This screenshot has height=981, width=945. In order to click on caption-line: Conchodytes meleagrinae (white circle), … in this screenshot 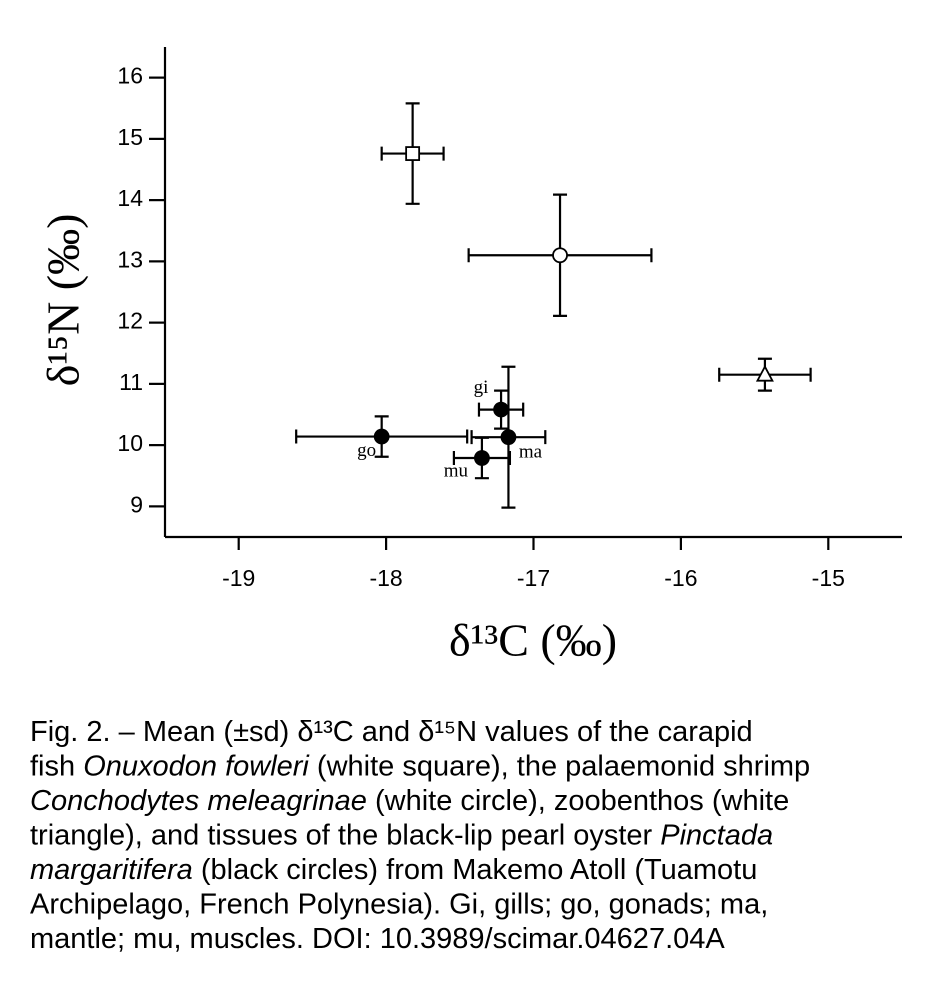, I will do `click(409, 801)`.